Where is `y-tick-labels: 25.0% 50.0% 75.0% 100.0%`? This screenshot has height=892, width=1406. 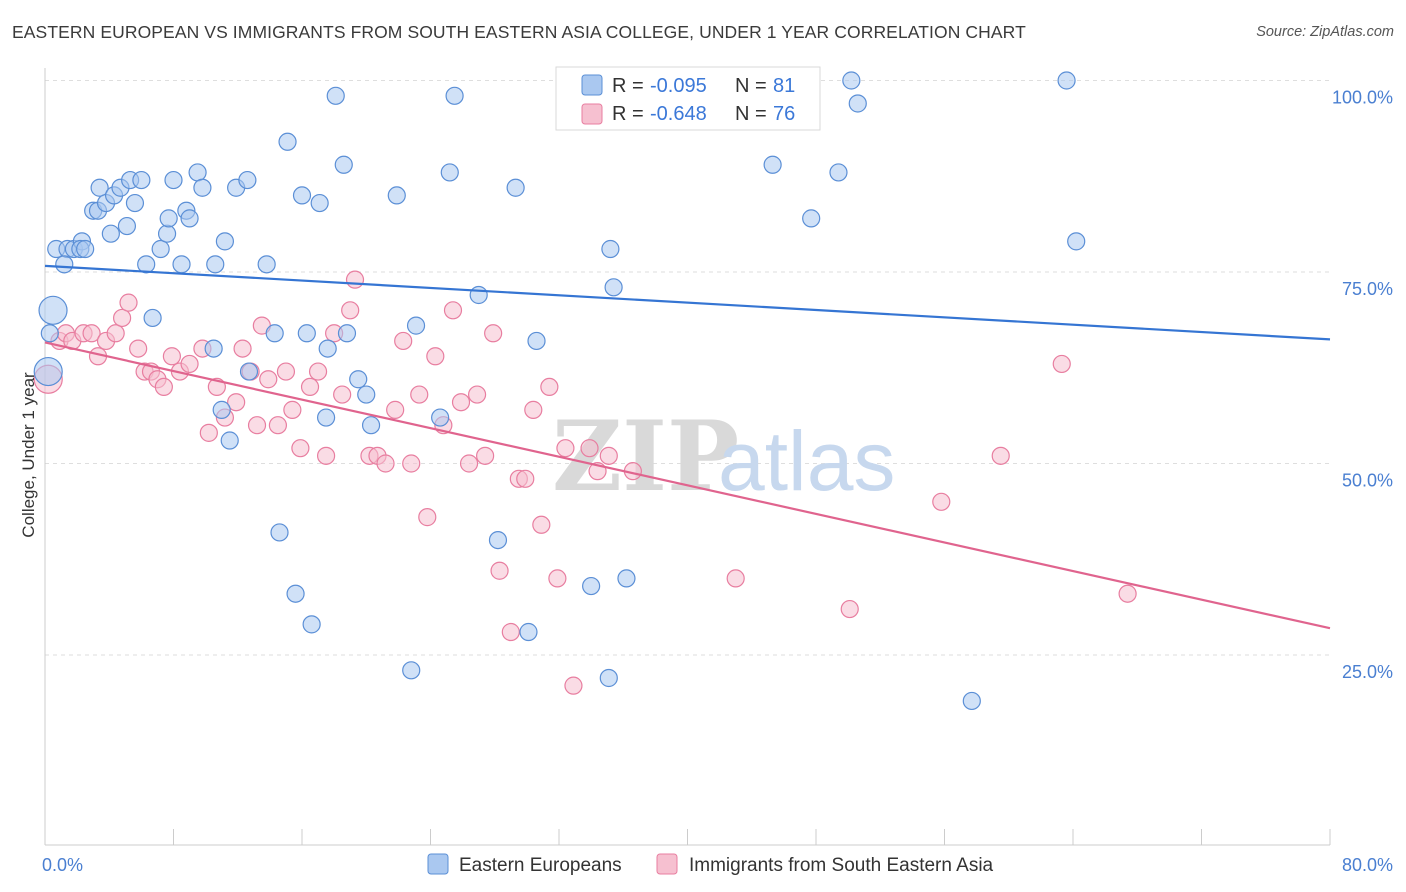 y-tick-labels: 25.0% 50.0% 75.0% 100.0% is located at coordinates (1362, 385).